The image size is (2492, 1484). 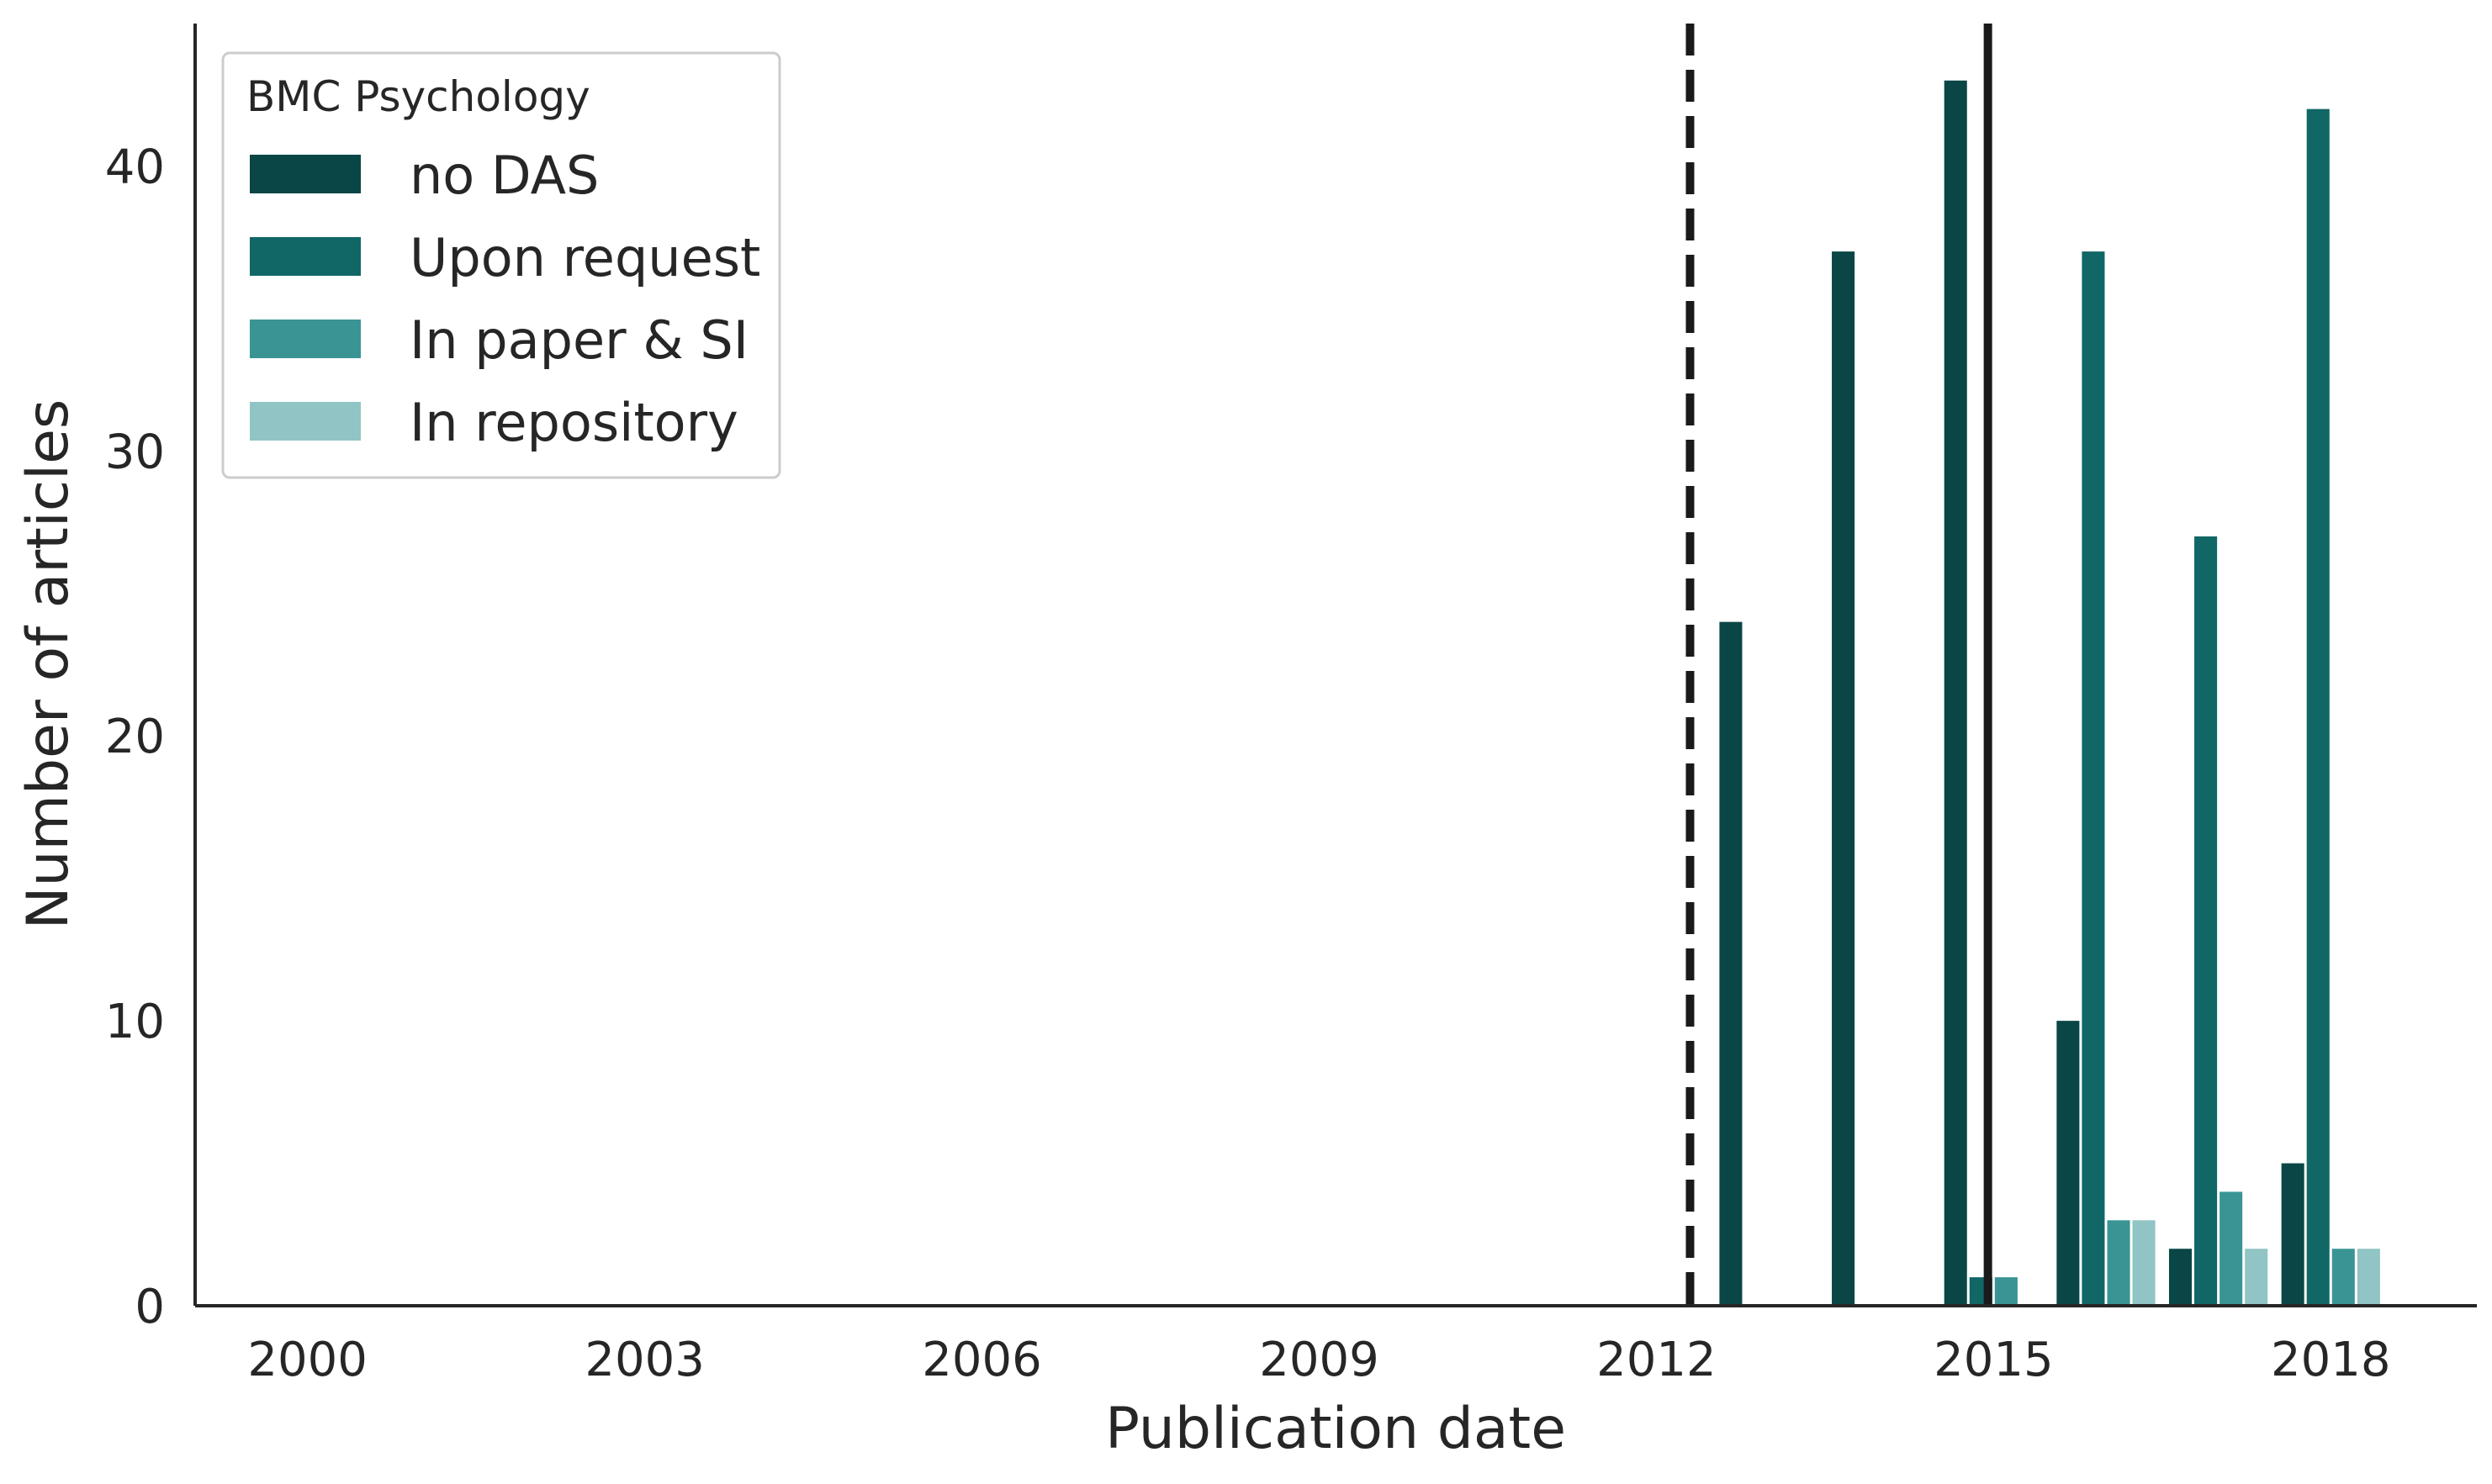 What do you see at coordinates (307, 1360) in the screenshot?
I see `x-tick-label: 2000` at bounding box center [307, 1360].